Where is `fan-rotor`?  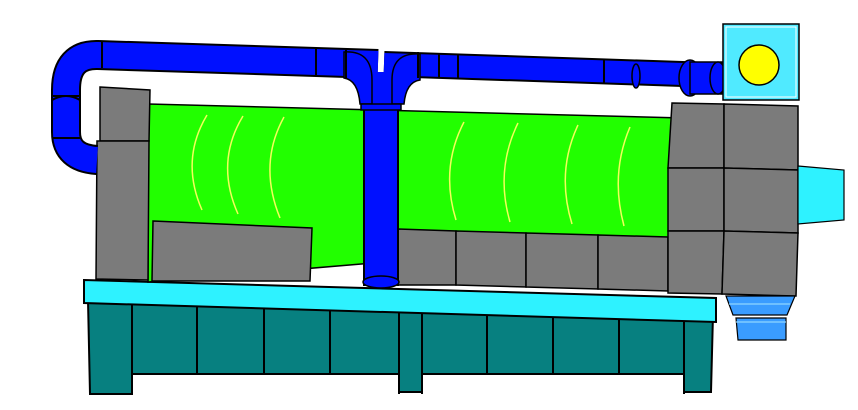 fan-rotor is located at coordinates (759, 65).